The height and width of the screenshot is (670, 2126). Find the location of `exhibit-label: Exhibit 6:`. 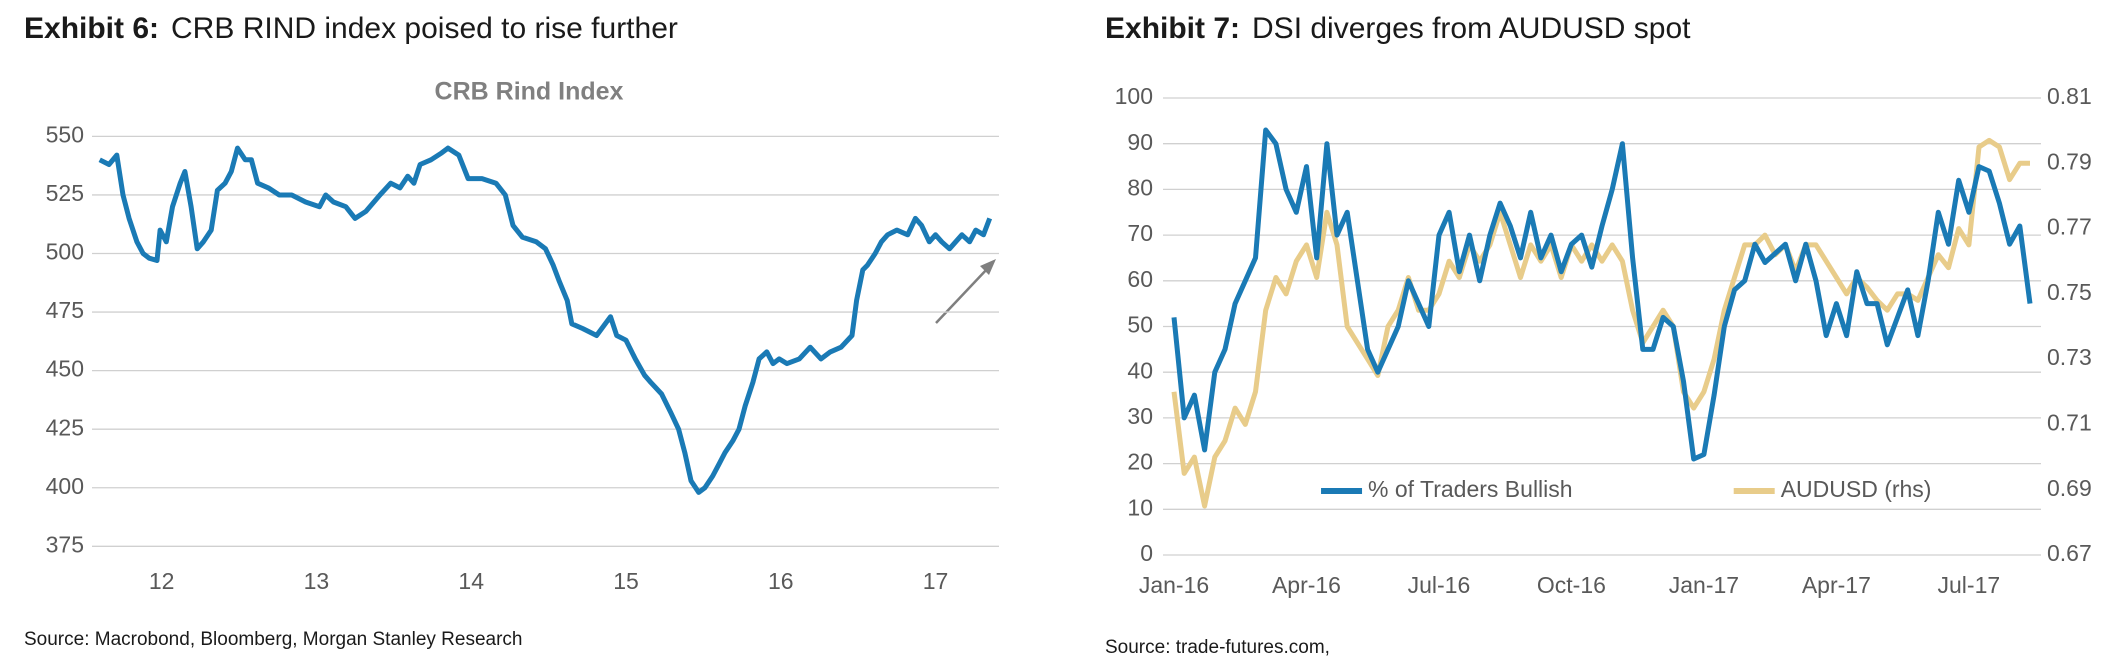

exhibit-label: Exhibit 6: is located at coordinates (91, 28).